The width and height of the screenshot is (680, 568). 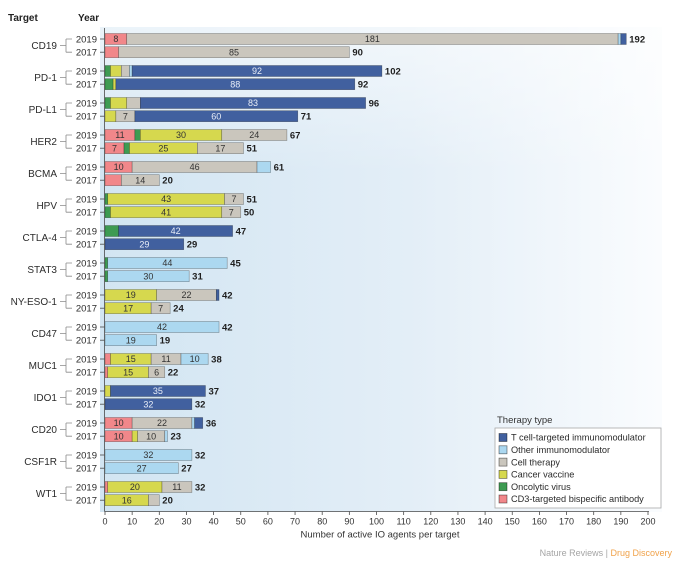 I want to click on bar-csf1r-2017, so click(x=141, y=468).